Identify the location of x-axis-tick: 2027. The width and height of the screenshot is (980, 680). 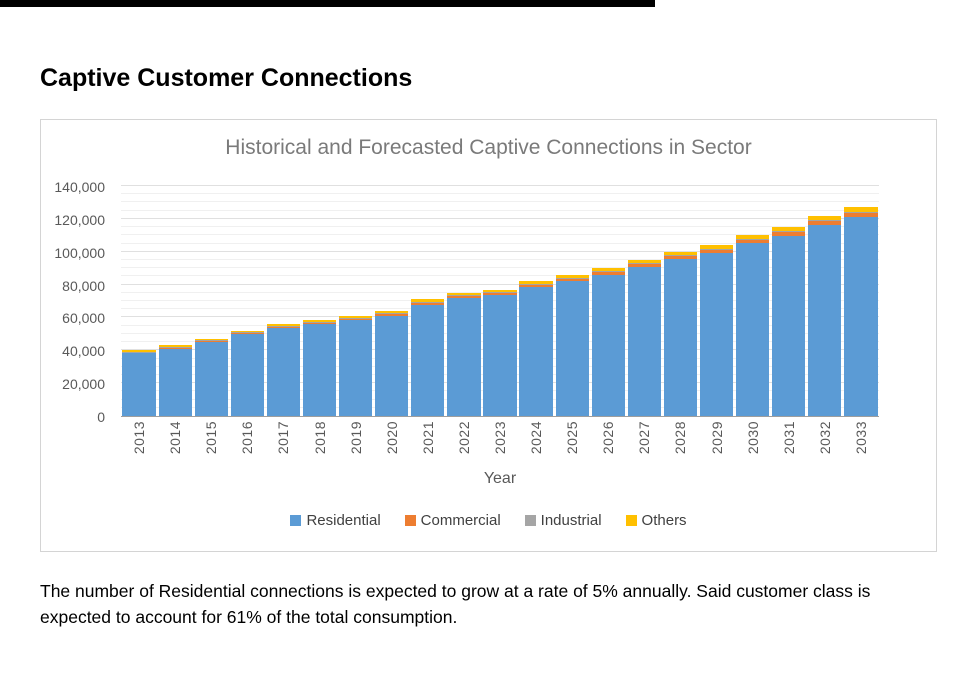
(644, 444).